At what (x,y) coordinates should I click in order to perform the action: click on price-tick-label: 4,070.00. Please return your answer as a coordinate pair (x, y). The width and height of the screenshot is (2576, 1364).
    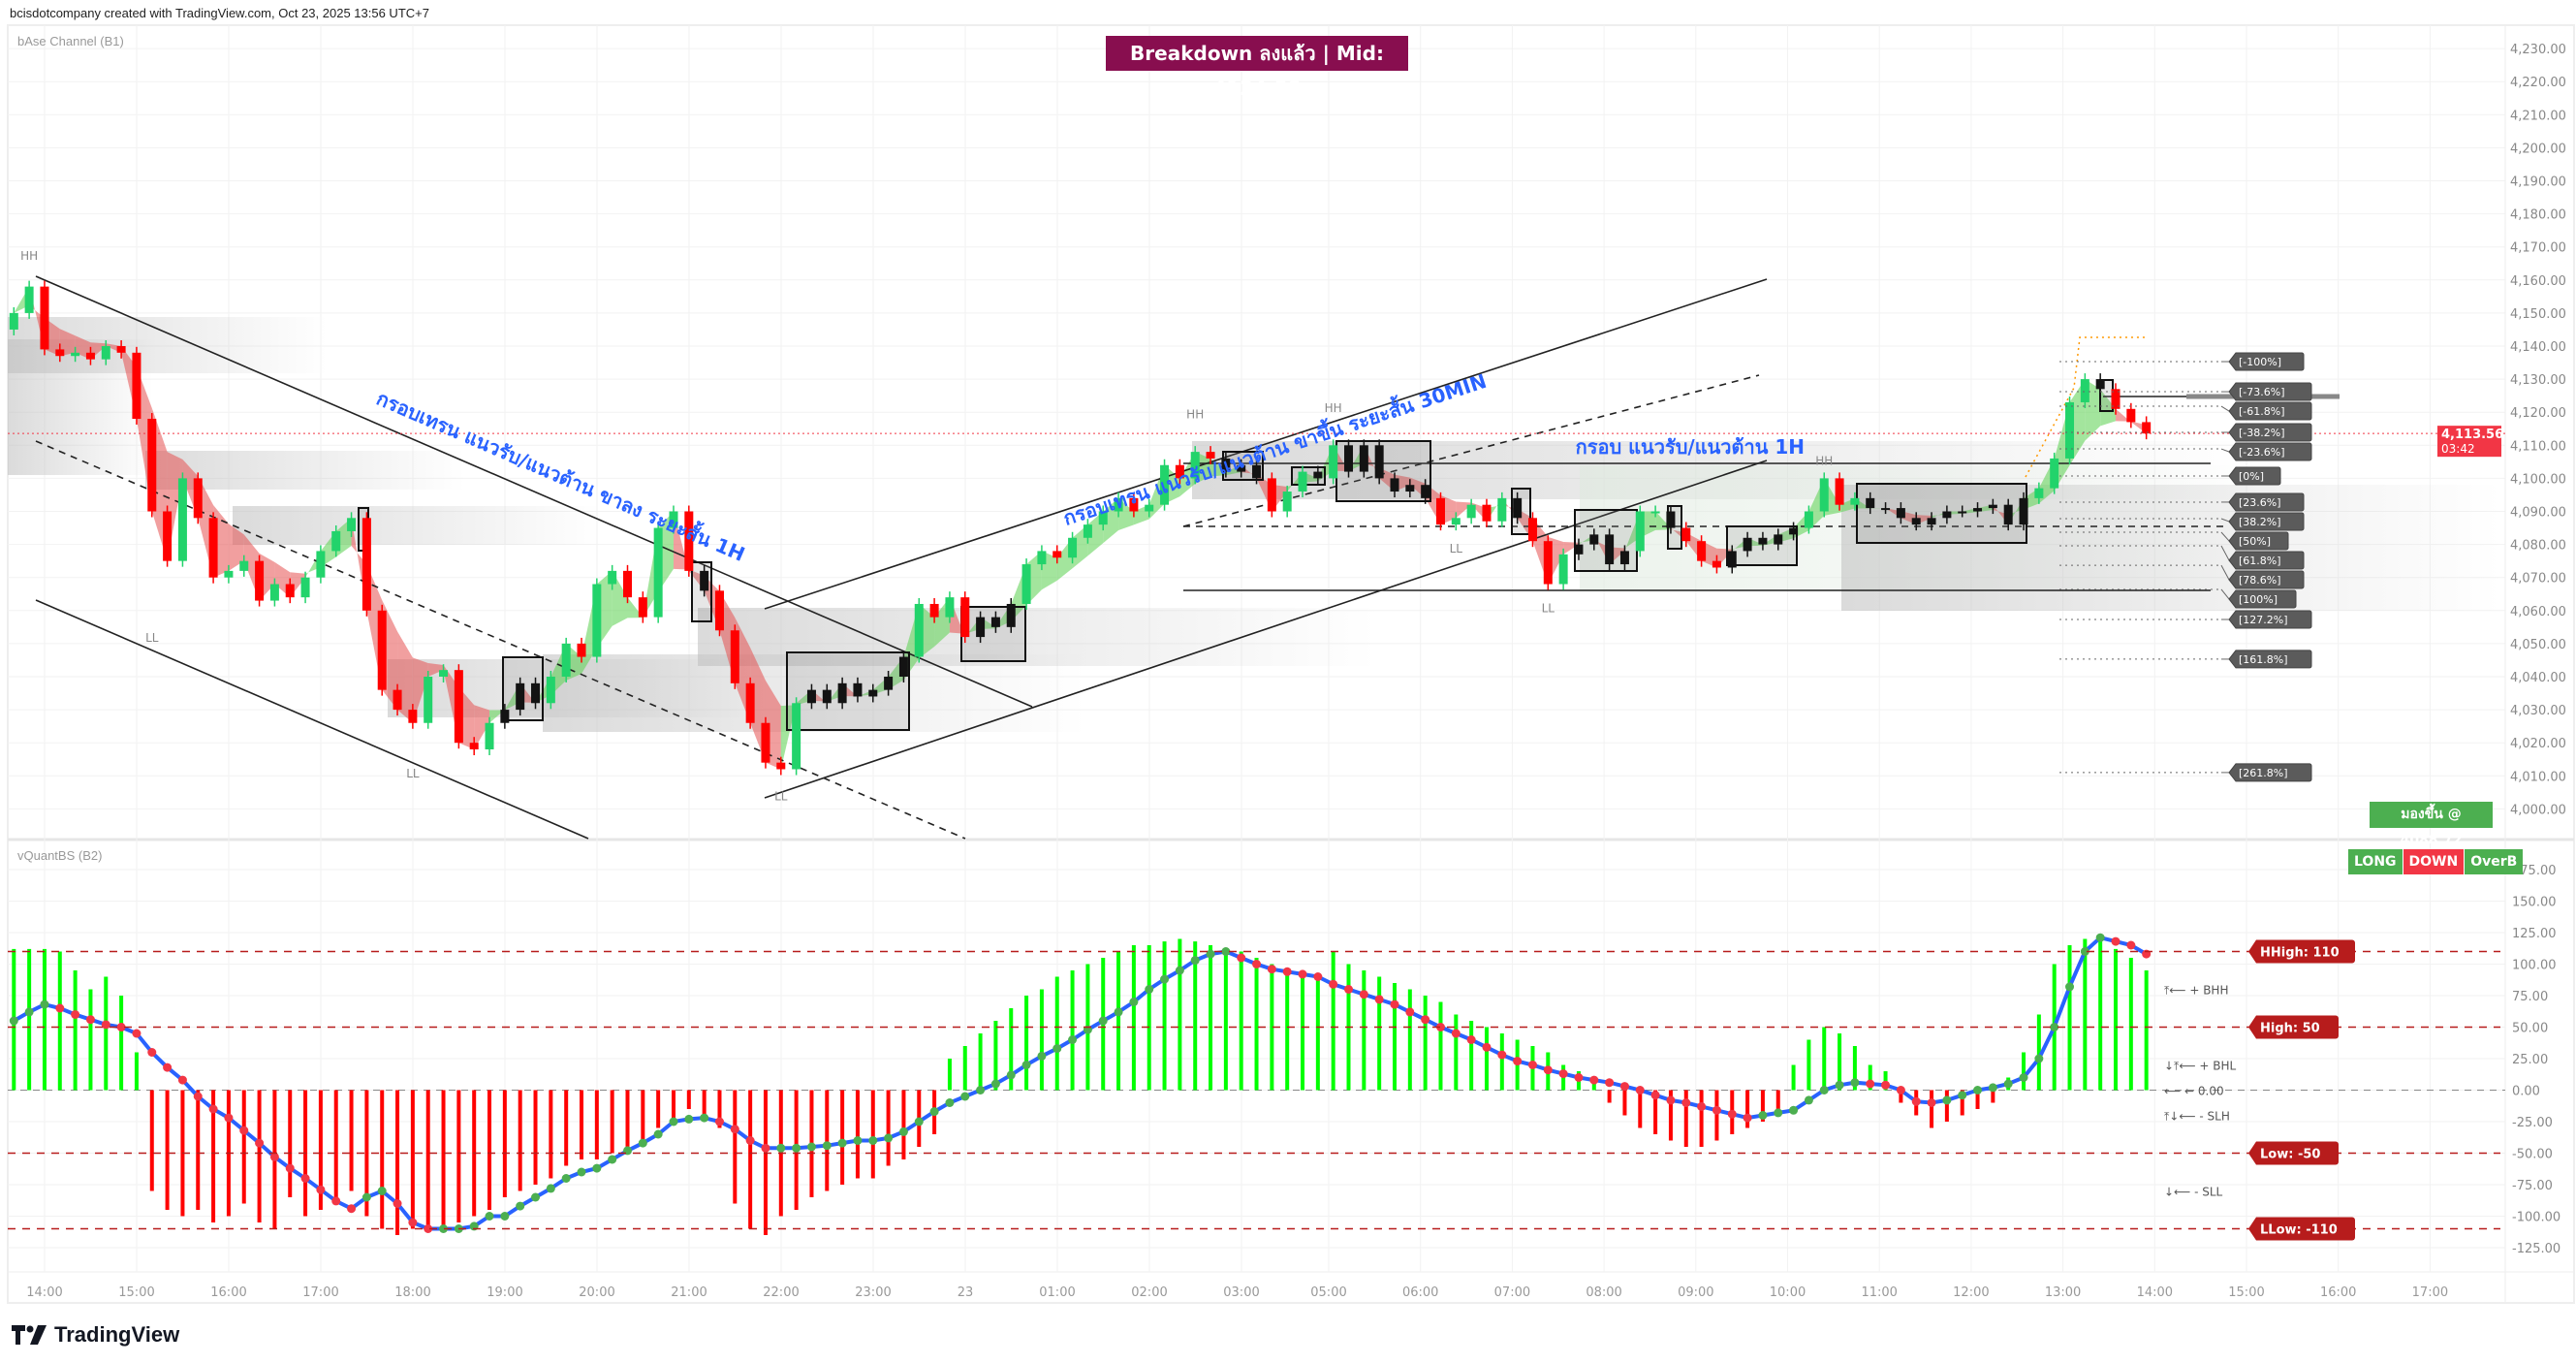
    Looking at the image, I should click on (2538, 579).